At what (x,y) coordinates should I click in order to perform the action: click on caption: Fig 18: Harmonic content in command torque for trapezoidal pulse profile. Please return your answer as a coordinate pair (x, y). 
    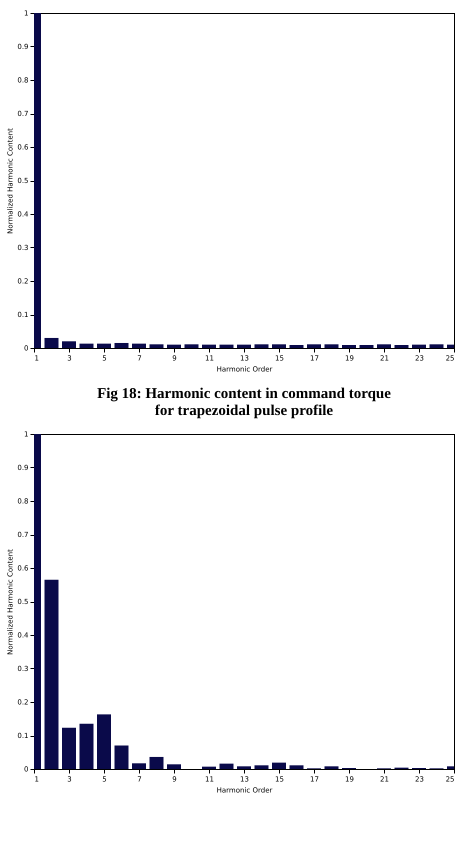
    Looking at the image, I should click on (244, 402).